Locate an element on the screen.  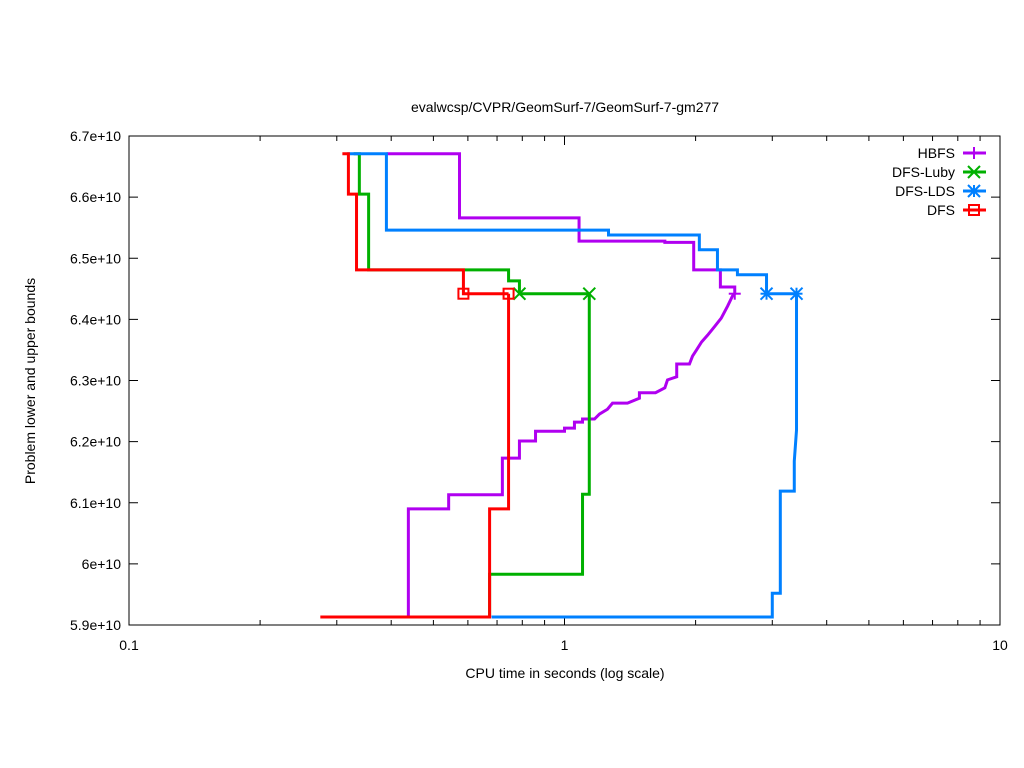
legend-marker-dfs-luby is located at coordinates (974, 172).